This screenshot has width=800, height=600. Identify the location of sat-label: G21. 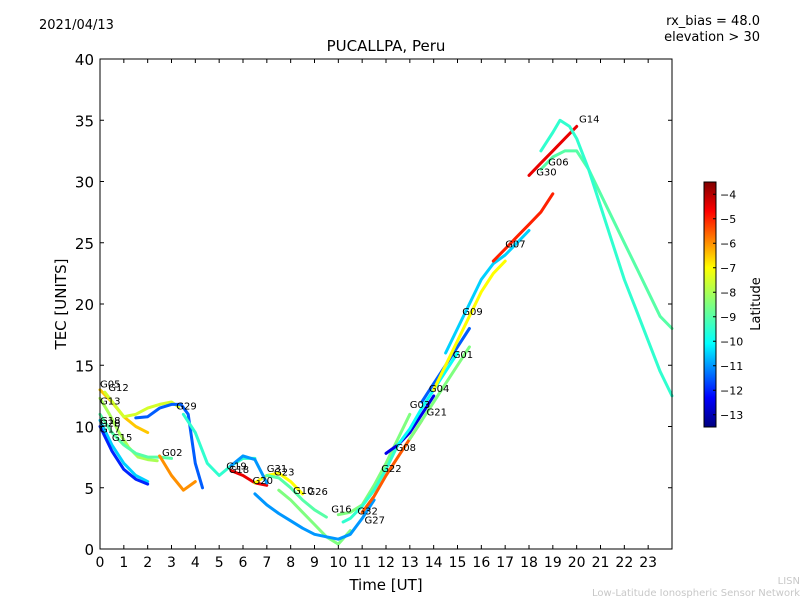
(437, 413).